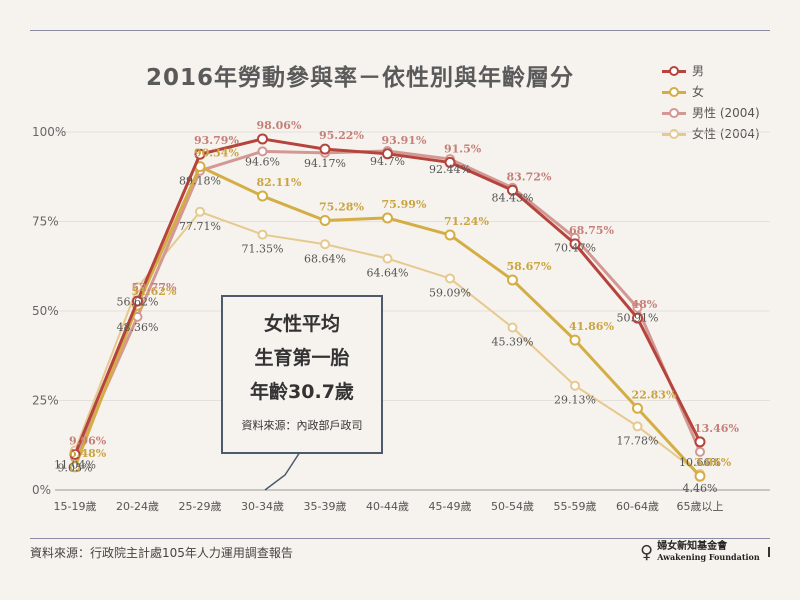 This screenshot has width=800, height=600. What do you see at coordinates (400, 538) in the screenshot?
I see `bottom-divider` at bounding box center [400, 538].